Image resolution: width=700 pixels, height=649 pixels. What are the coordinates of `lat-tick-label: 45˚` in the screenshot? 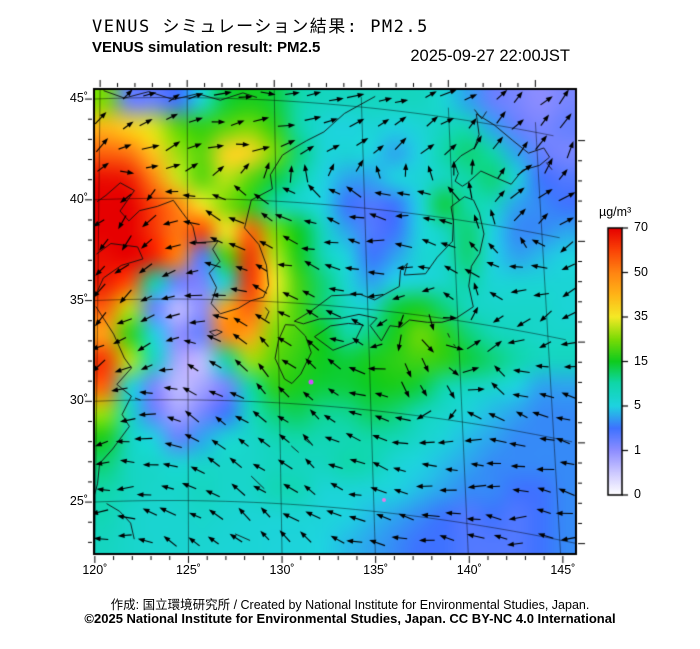 It's located at (78, 98).